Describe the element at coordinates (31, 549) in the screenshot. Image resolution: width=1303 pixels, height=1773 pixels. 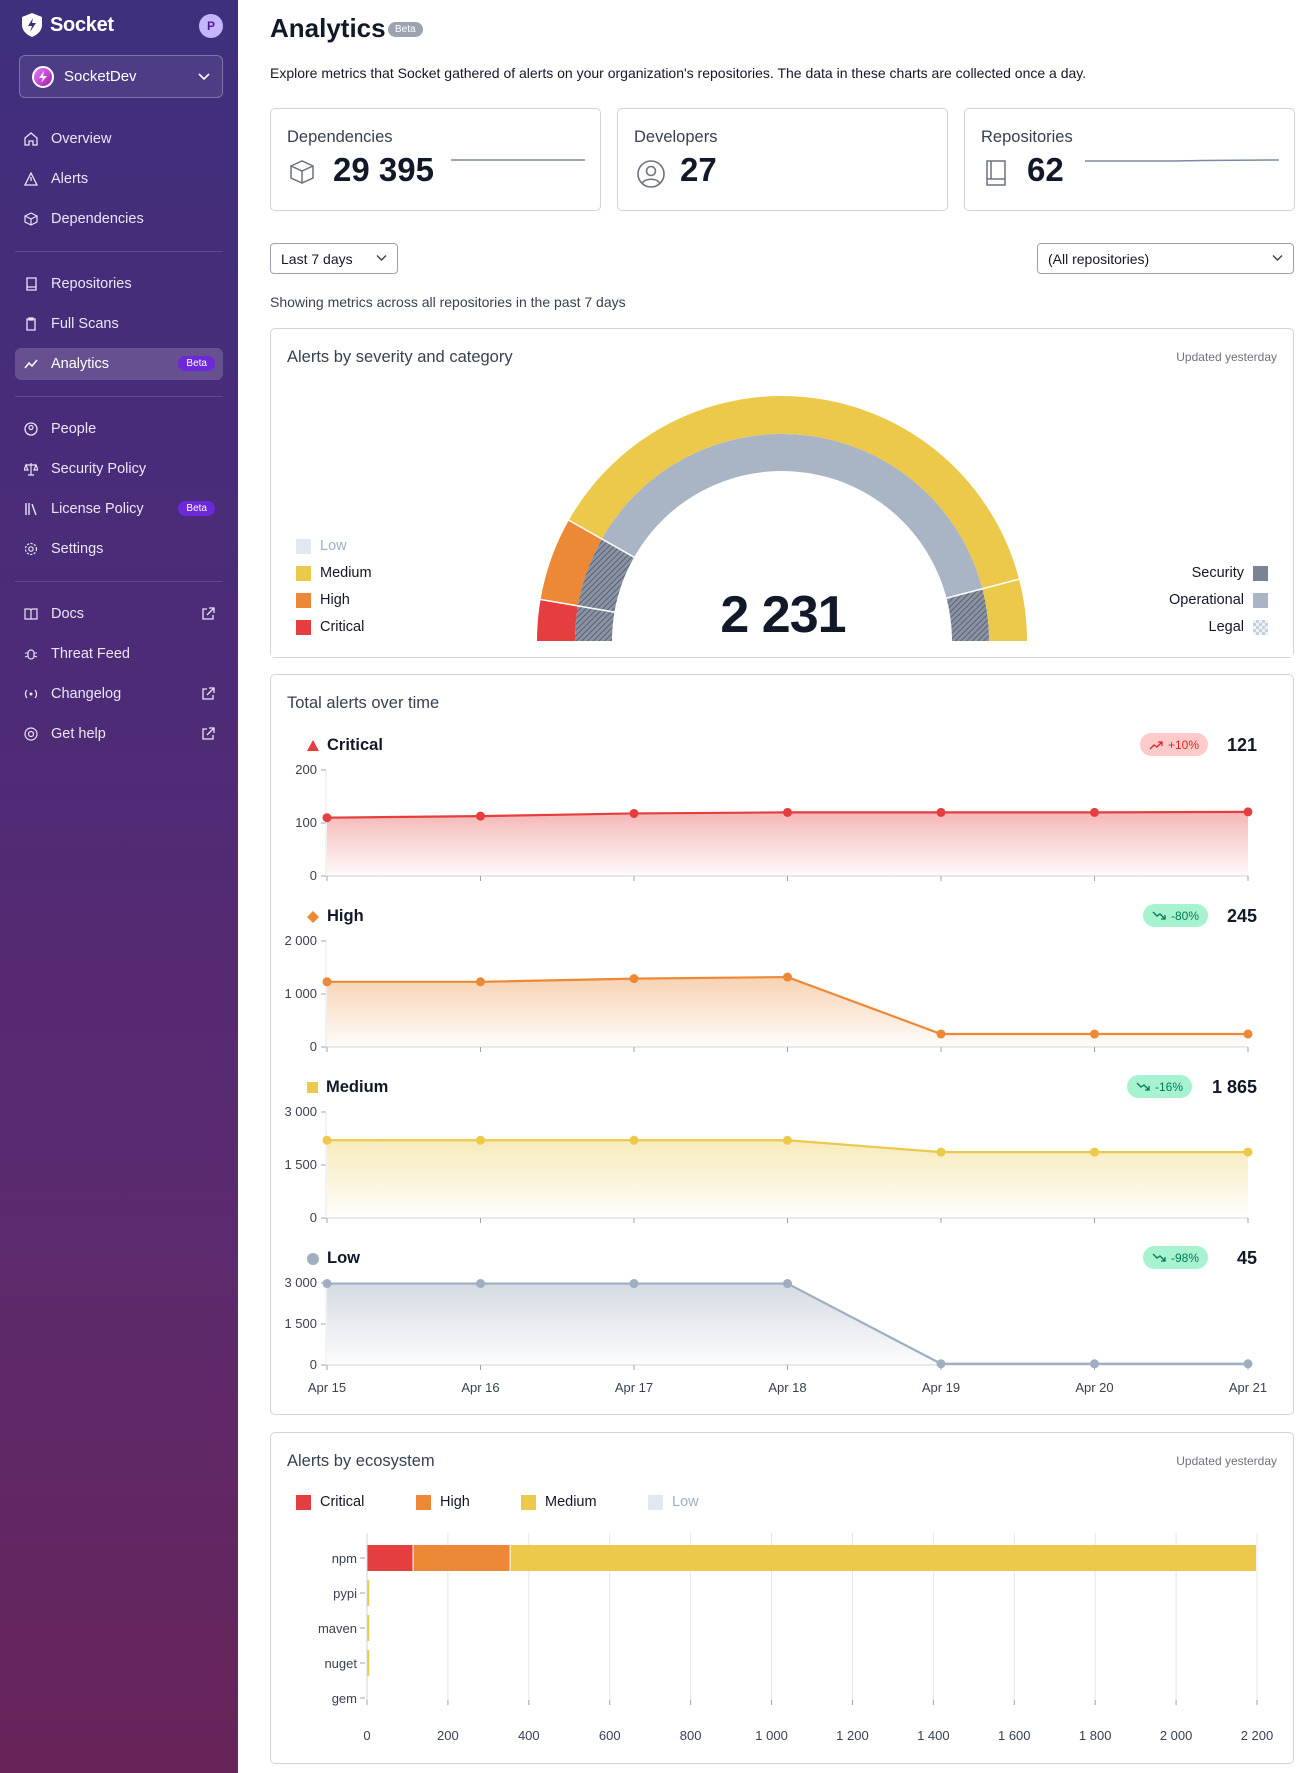
I see `gear-icon` at that location.